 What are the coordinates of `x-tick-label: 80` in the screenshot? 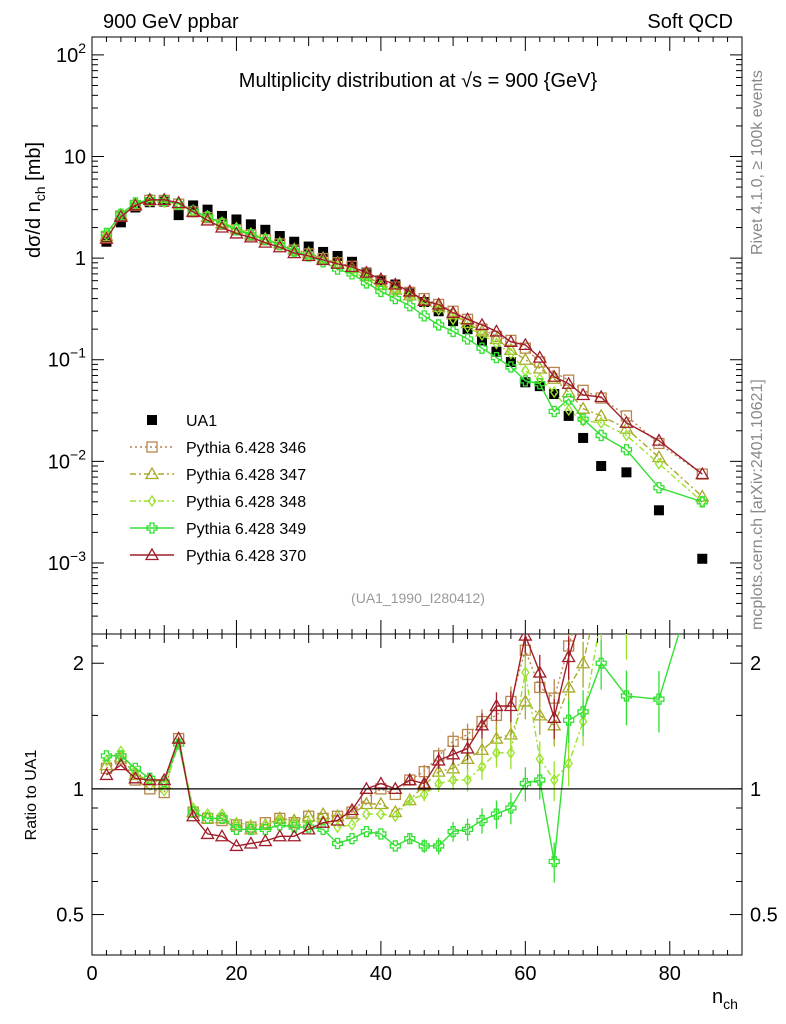 It's located at (670, 974).